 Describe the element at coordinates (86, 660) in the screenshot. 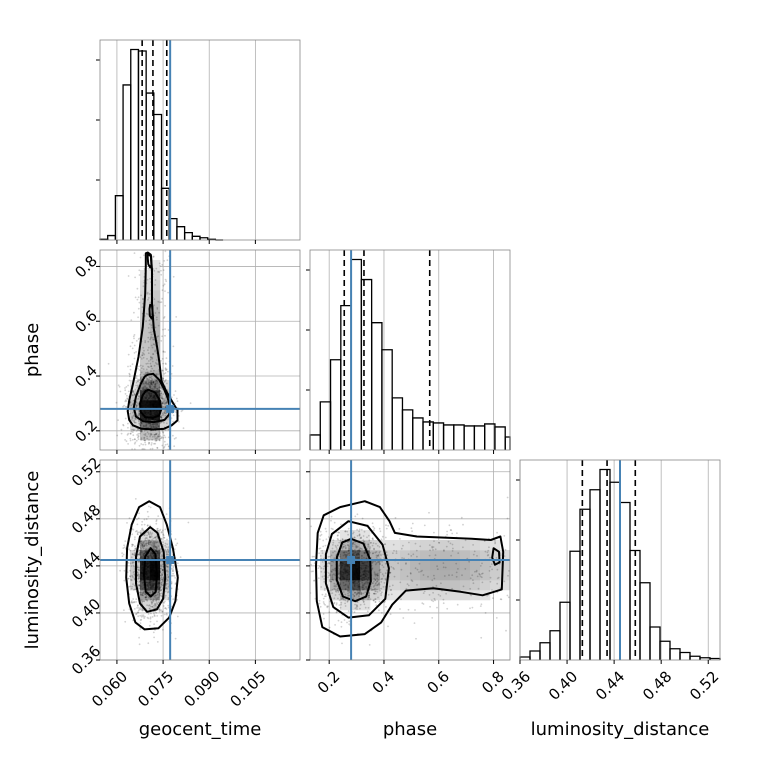

I see `y-tick-label: 0.36` at that location.